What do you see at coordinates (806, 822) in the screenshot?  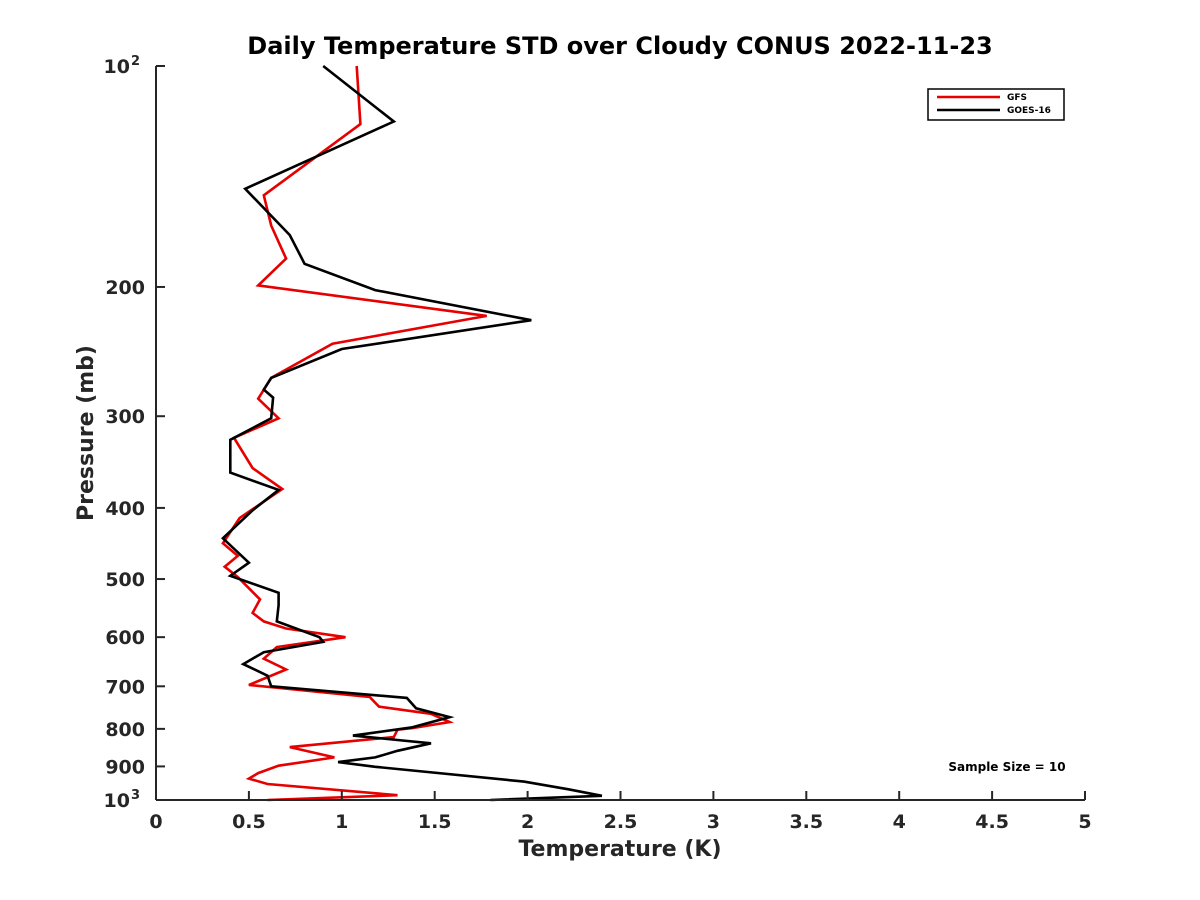 I see `x-tick-label: 3.5` at bounding box center [806, 822].